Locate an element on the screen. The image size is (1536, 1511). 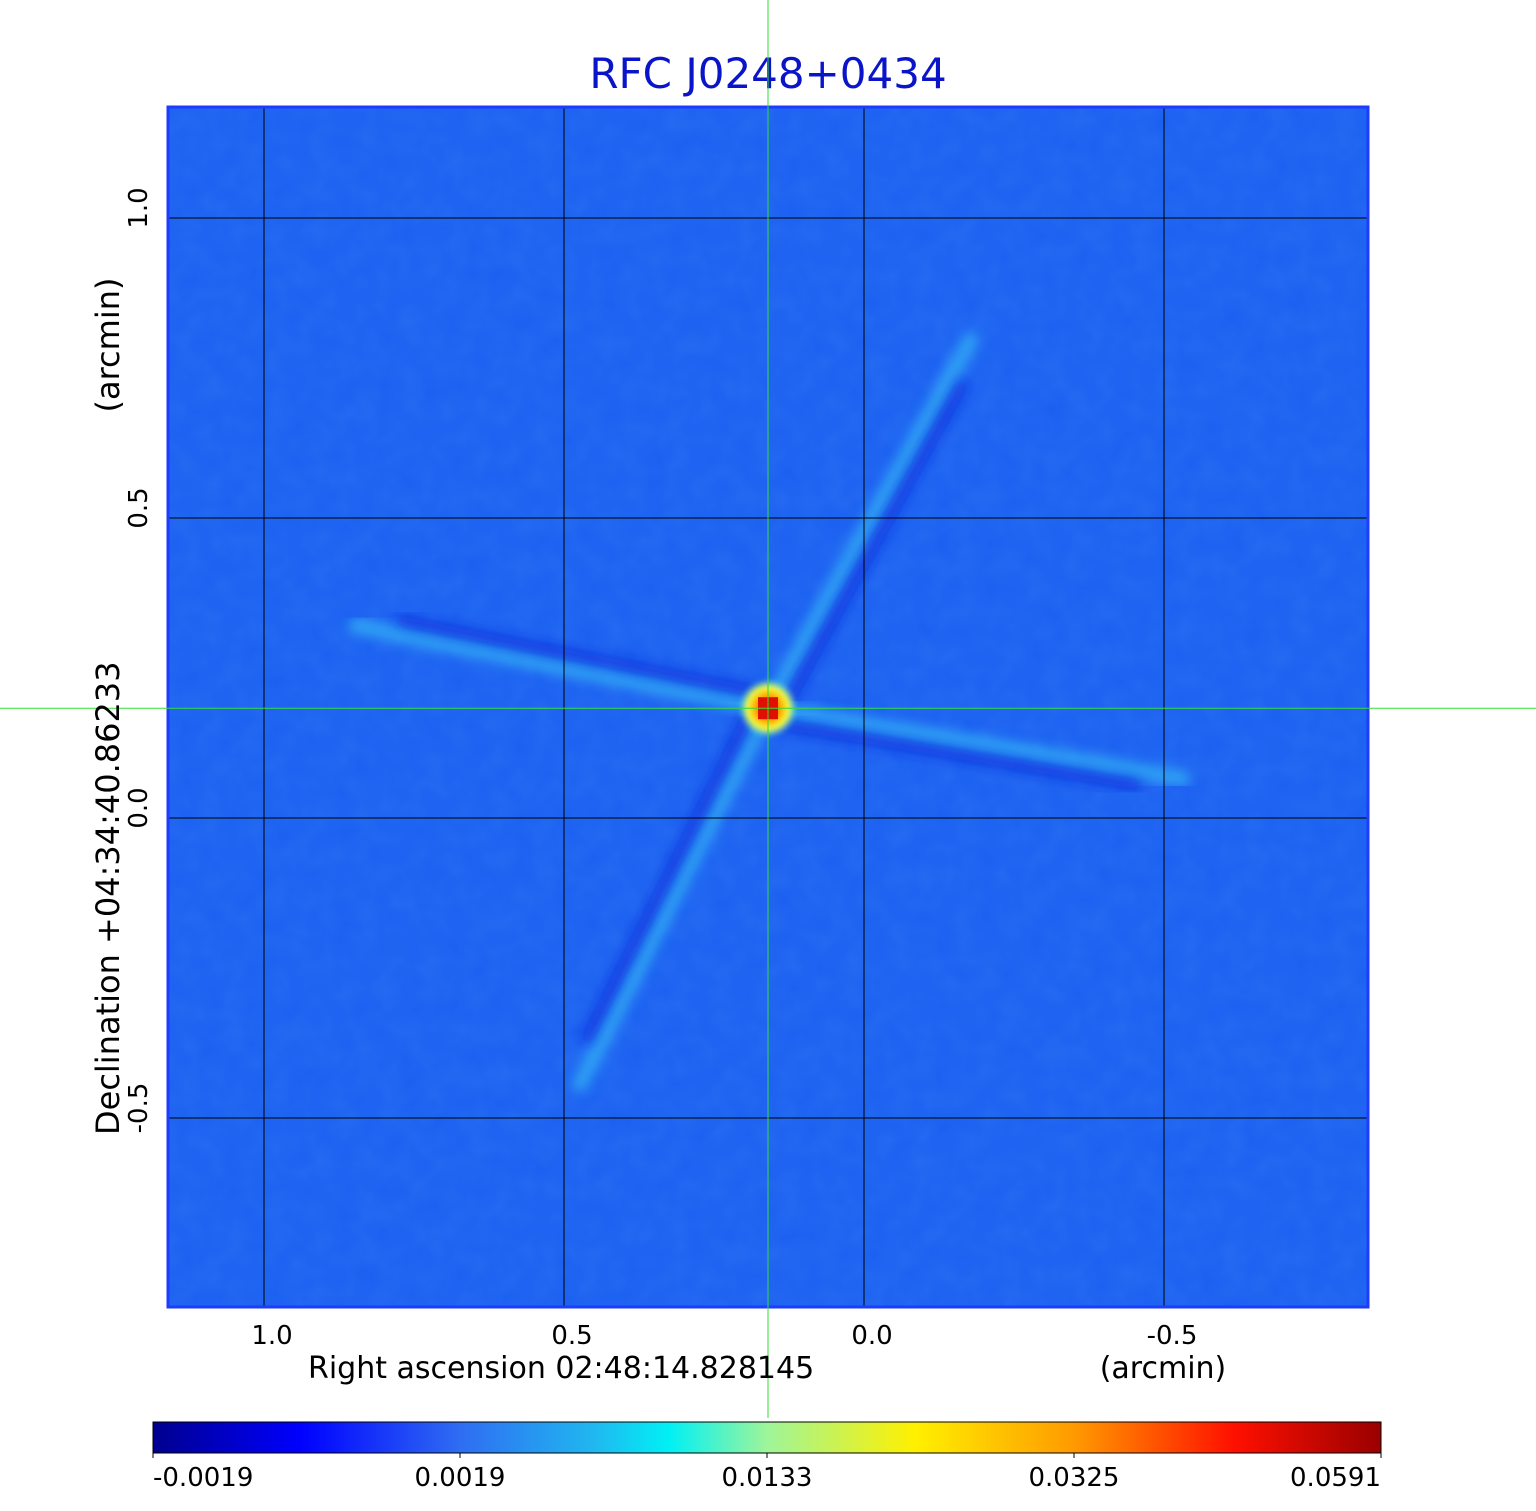
y-tick-label: 0.0 is located at coordinates (139, 807).